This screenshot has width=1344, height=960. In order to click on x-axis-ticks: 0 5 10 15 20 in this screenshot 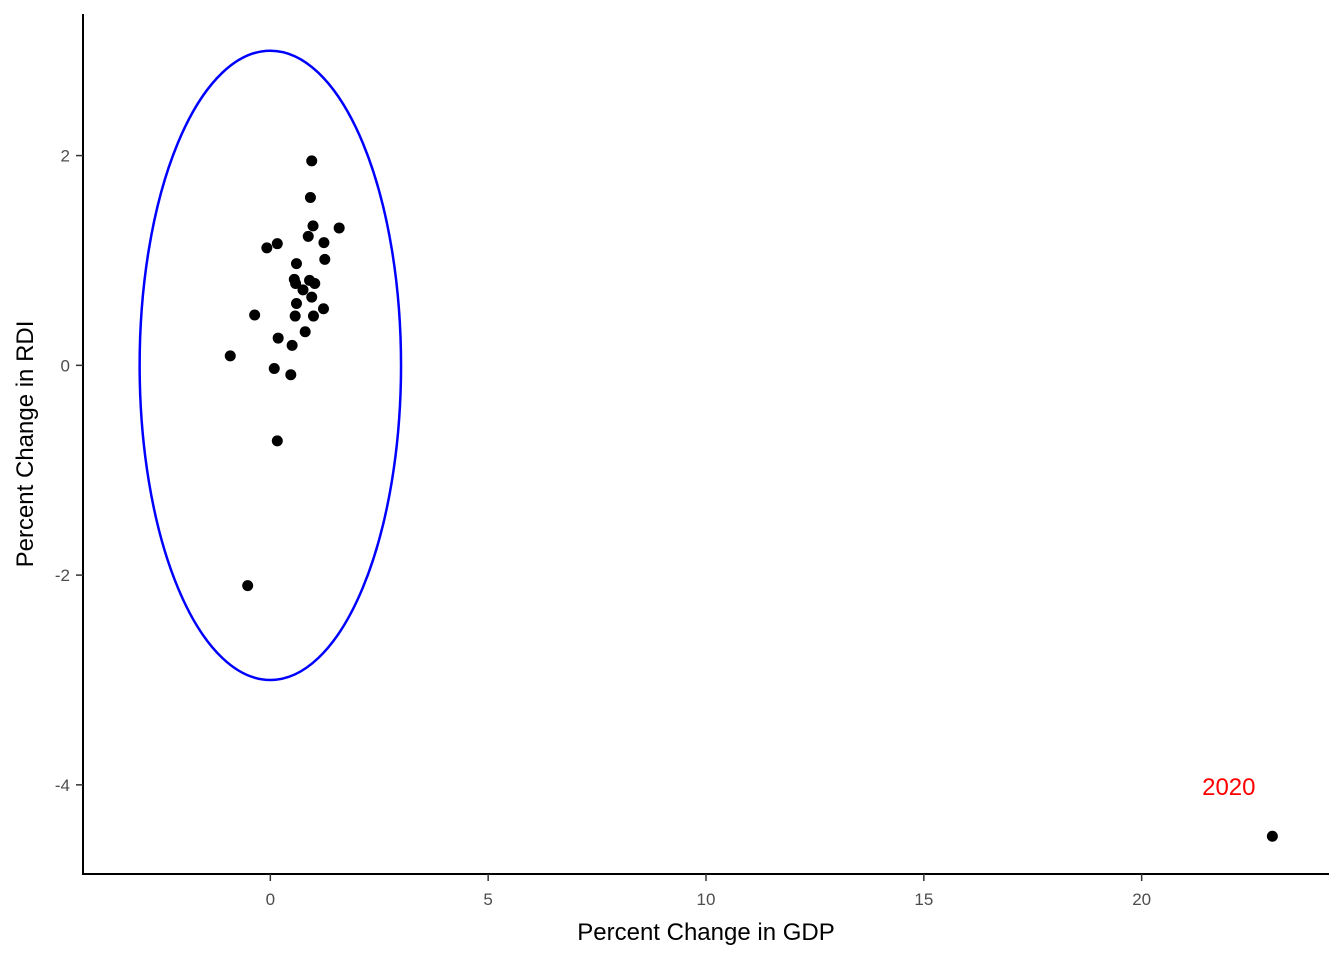, I will do `click(708, 891)`.